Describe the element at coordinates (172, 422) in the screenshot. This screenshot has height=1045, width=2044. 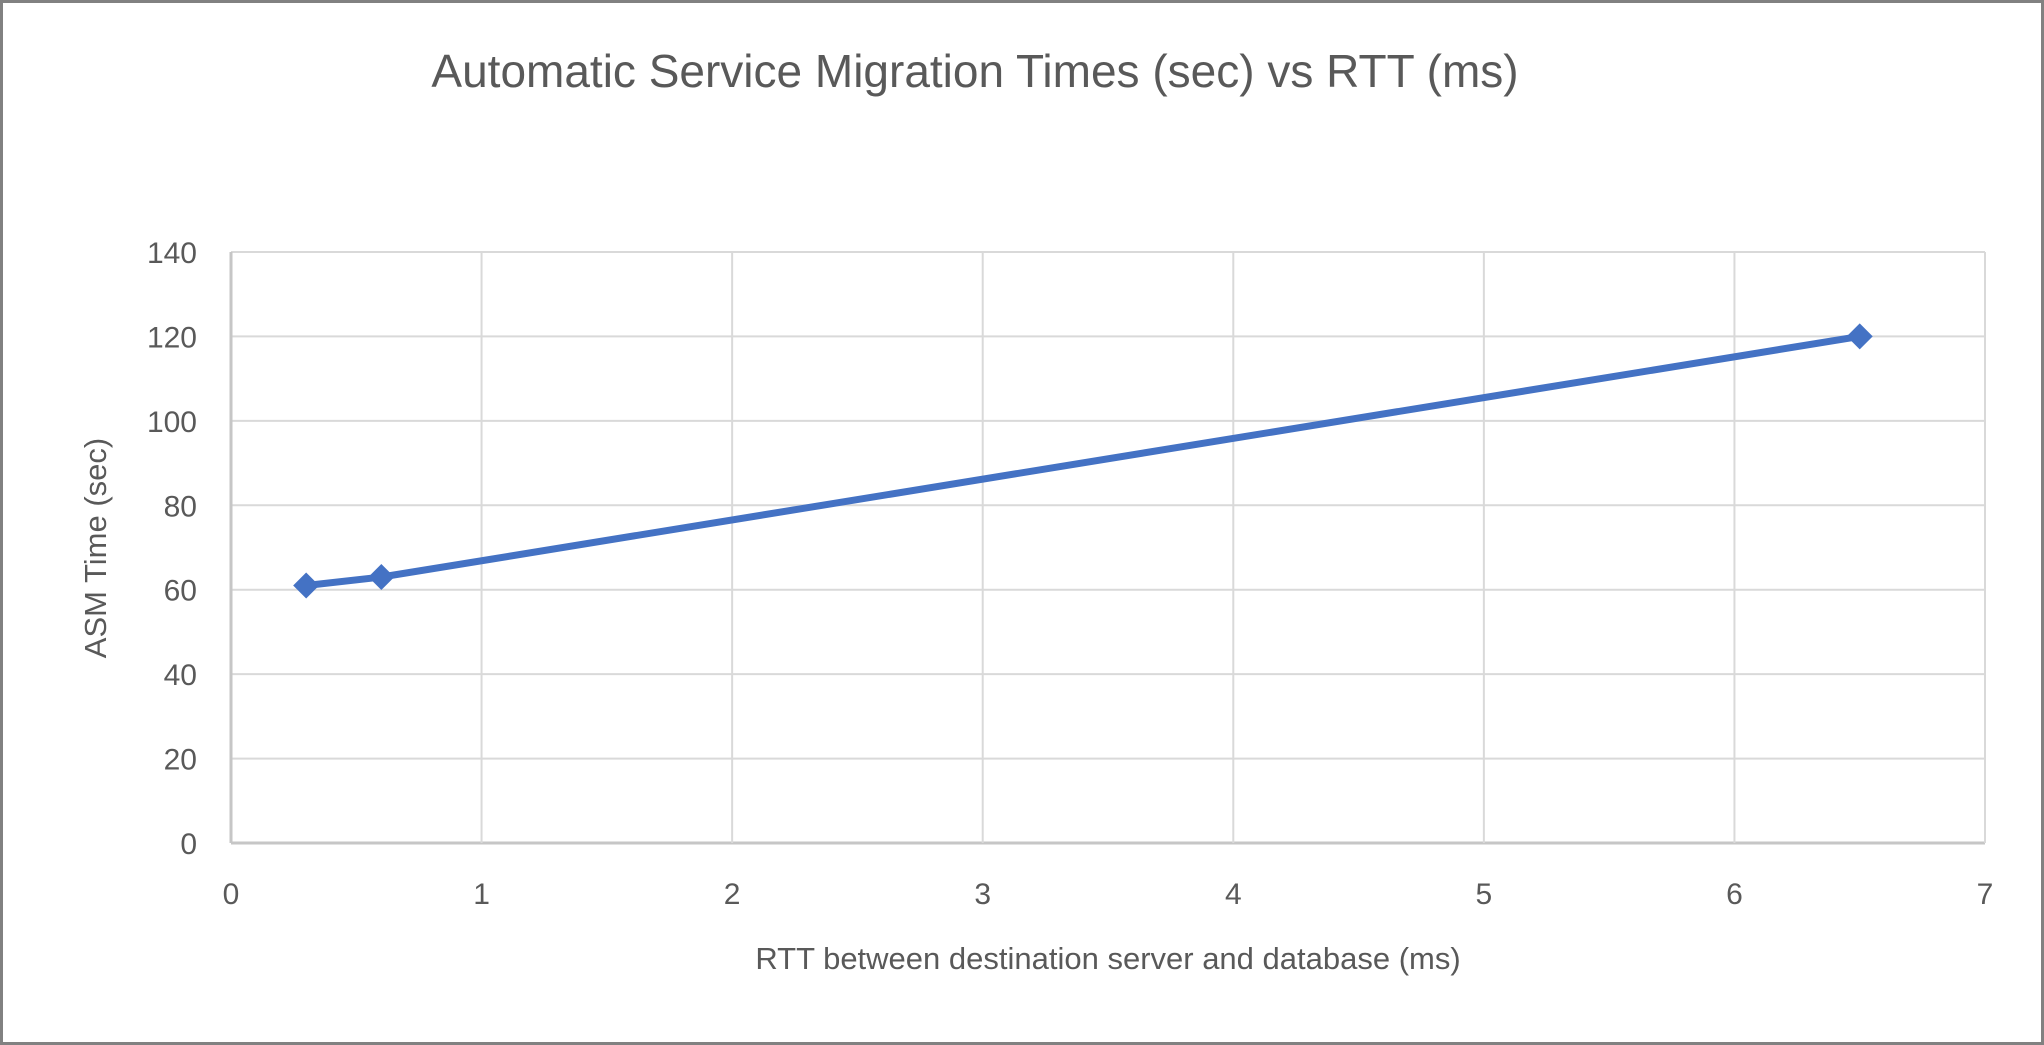
I see `y-tick-label: 100` at that location.